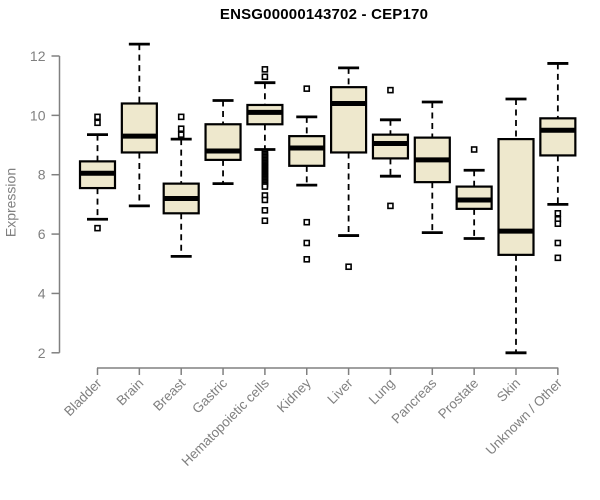 The image size is (600, 500). Describe the element at coordinates (413, 400) in the screenshot. I see `x-category-label: Pancreas` at that location.